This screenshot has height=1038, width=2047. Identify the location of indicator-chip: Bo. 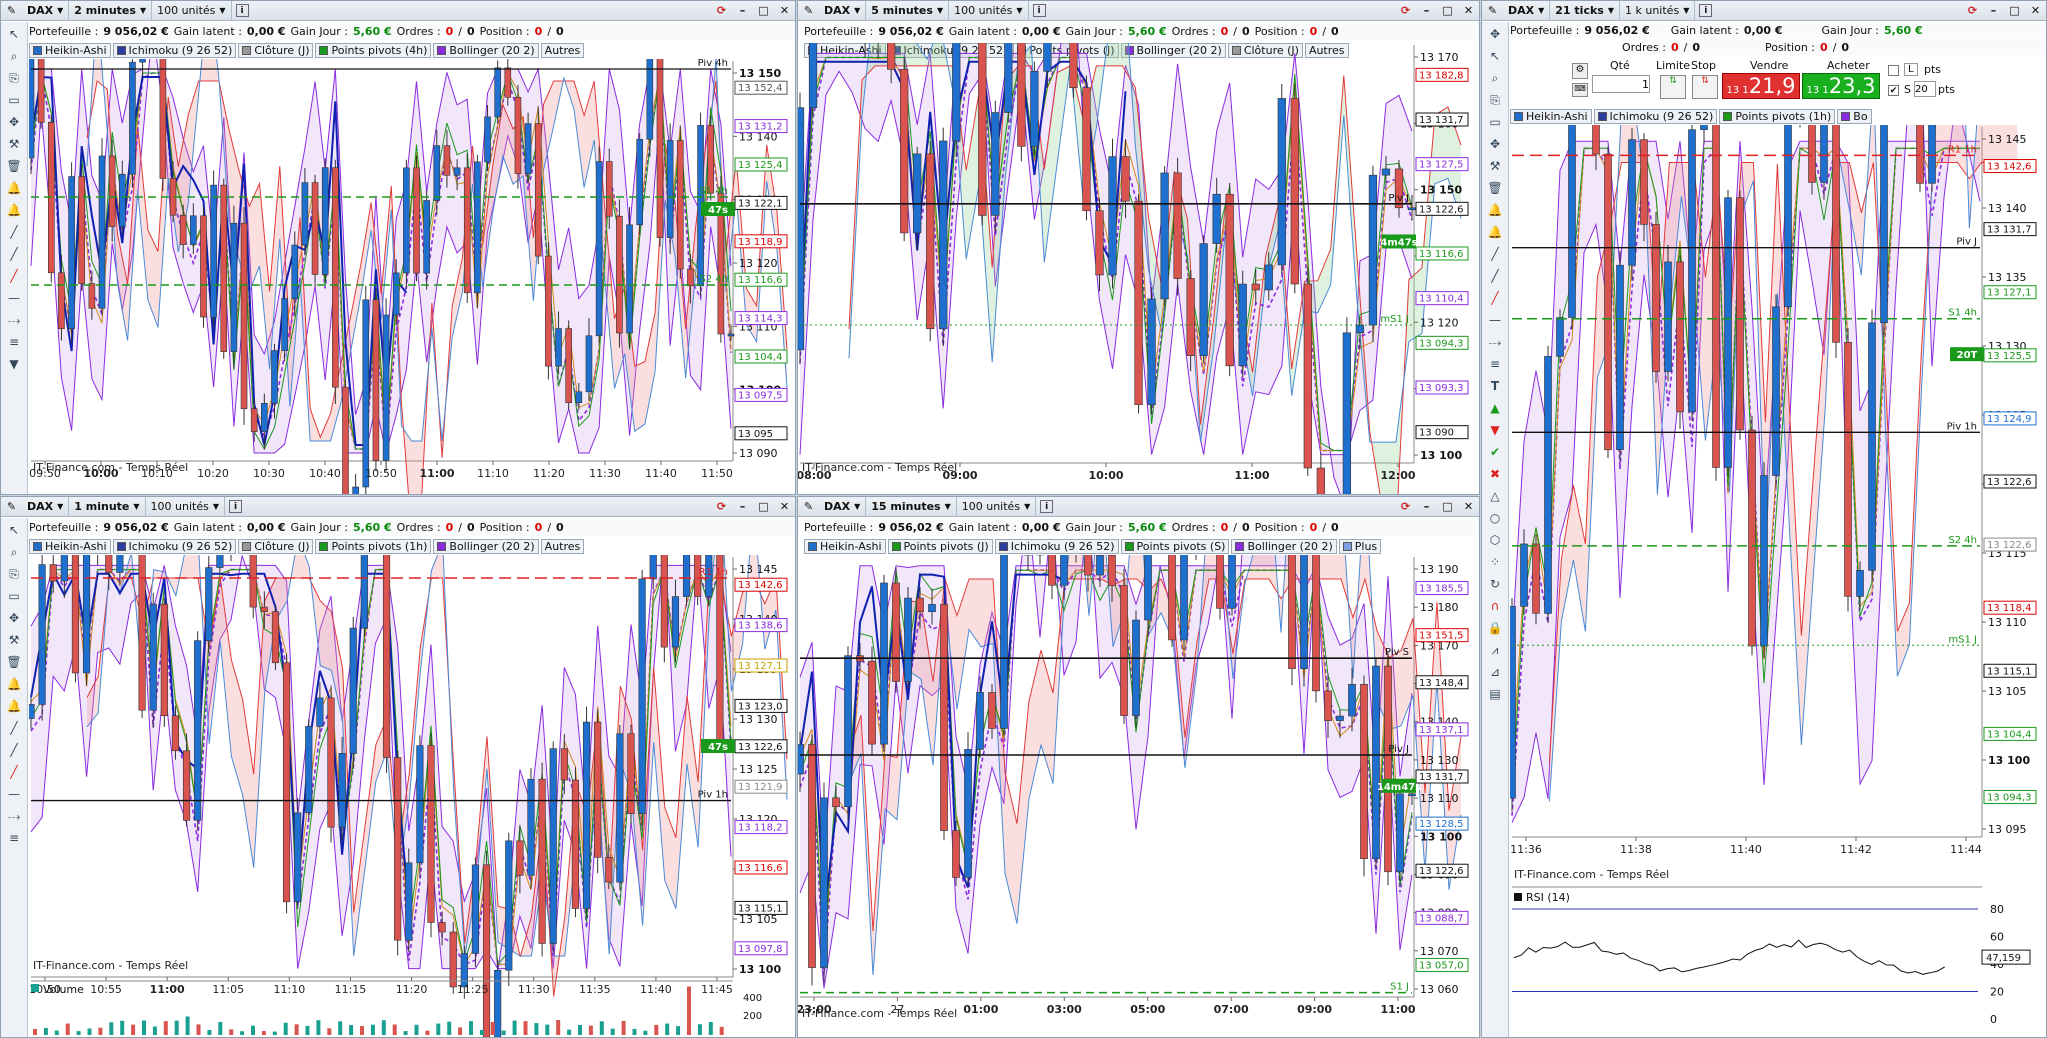
(1854, 116).